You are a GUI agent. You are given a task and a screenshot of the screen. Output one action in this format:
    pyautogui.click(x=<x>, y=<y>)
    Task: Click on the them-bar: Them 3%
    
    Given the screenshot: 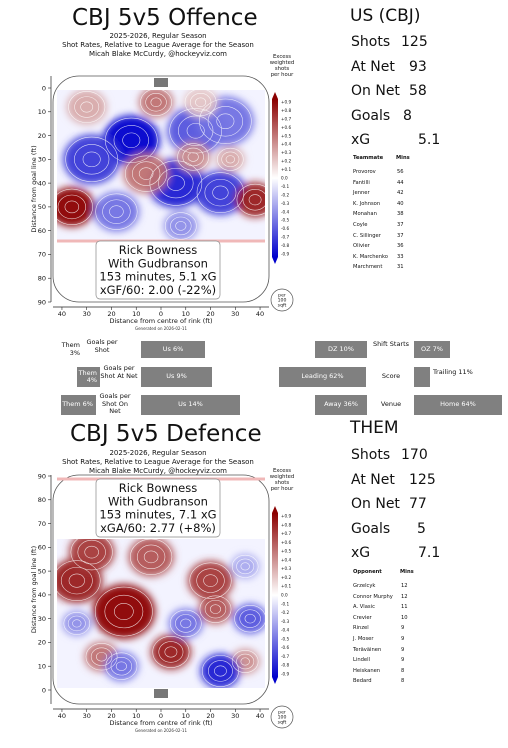 What is the action you would take?
    pyautogui.click(x=70, y=349)
    